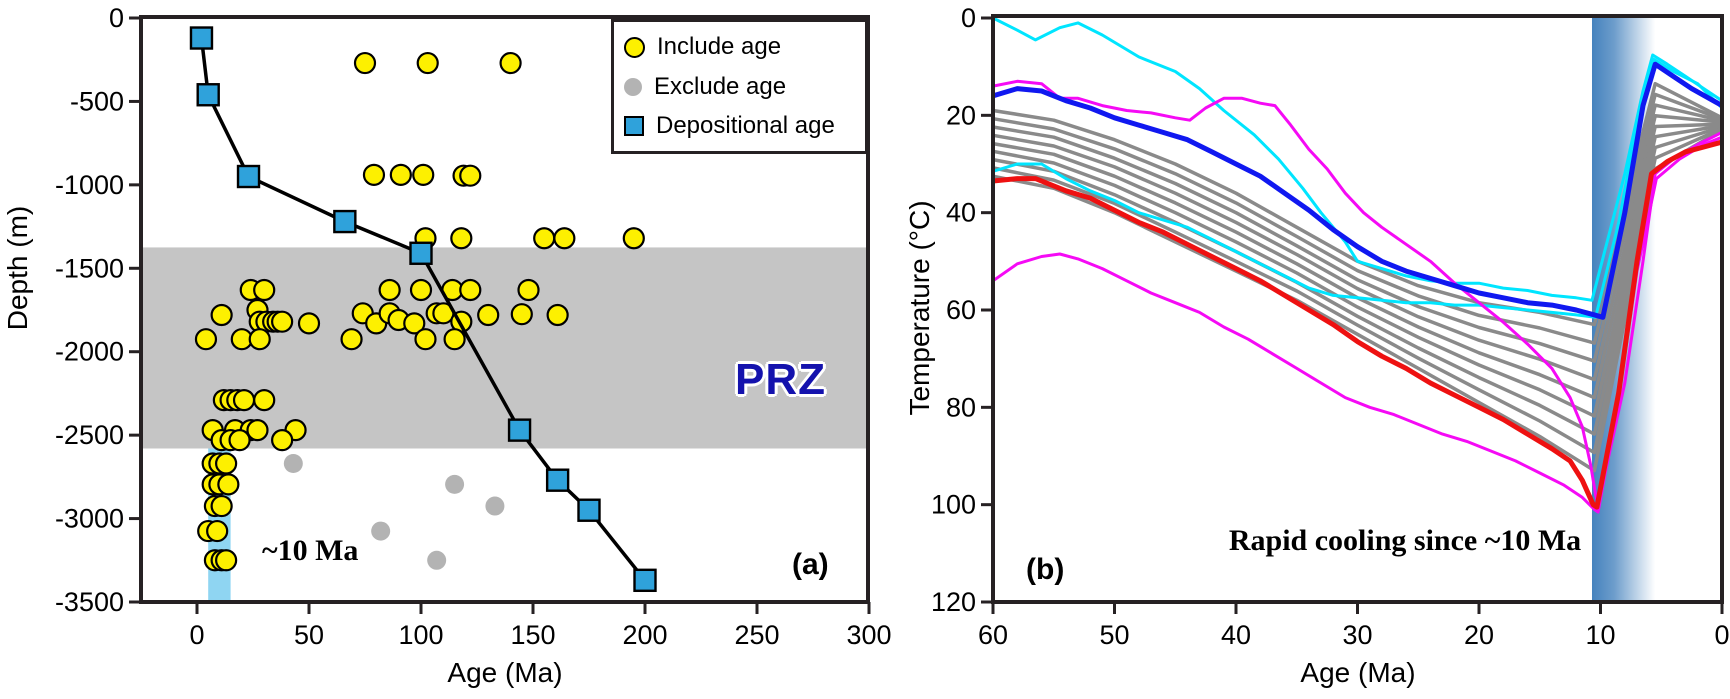 This screenshot has height=699, width=1730. I want to click on panel-b-y-axis-title: Temperature (°C), so click(919, 308).